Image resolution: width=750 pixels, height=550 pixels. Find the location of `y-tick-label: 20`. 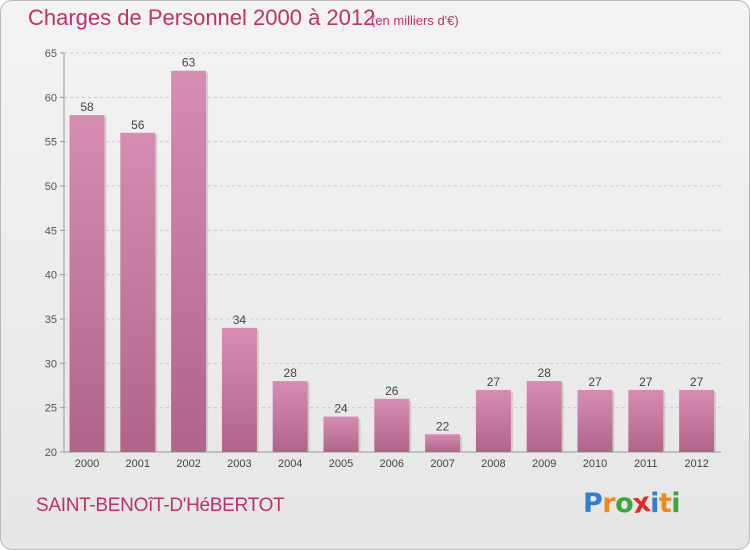

y-tick-label: 20 is located at coordinates (51, 453).